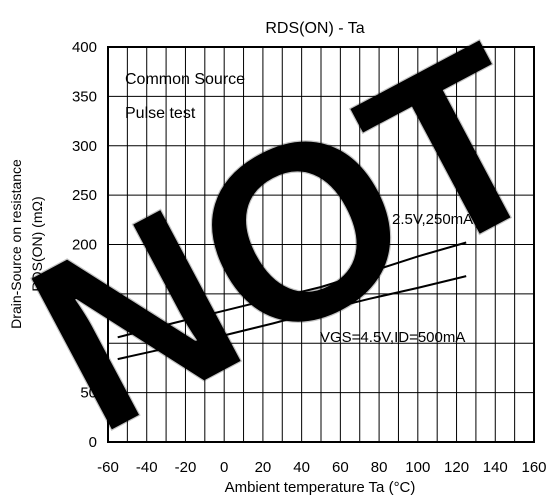 This screenshot has height=498, width=554. Describe the element at coordinates (84, 245) in the screenshot. I see `y-tick-label: 200` at that location.